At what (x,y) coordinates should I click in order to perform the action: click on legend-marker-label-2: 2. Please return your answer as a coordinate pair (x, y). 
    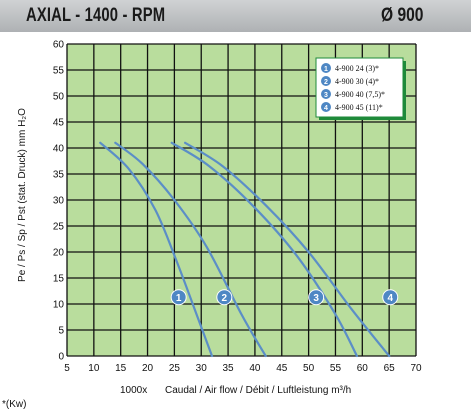
    Looking at the image, I should click on (326, 82).